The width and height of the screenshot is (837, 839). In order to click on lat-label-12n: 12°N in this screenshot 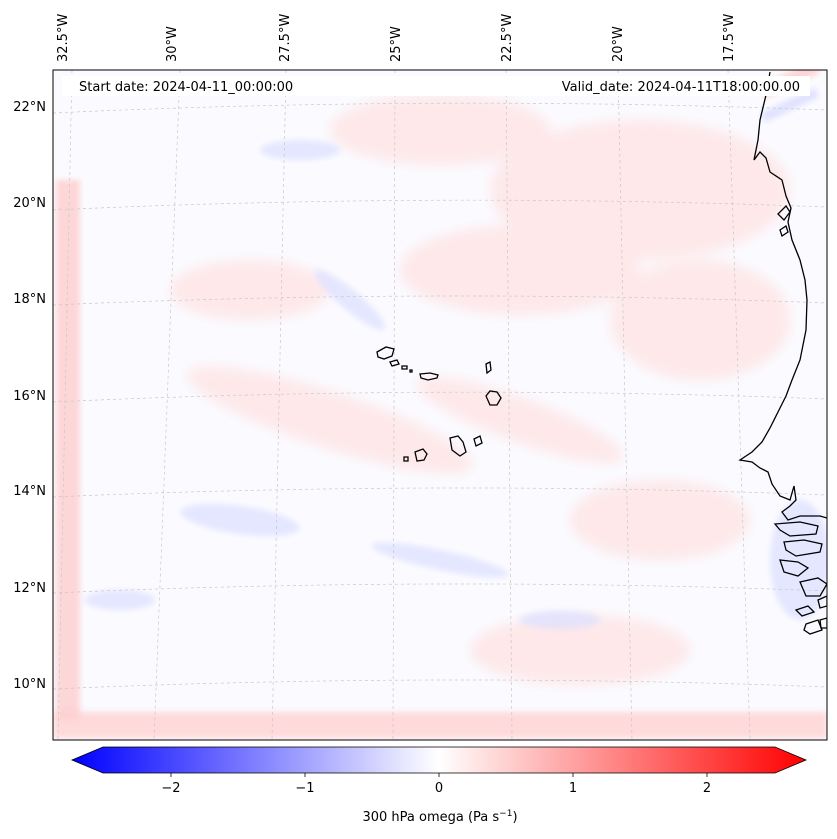, I will do `click(29, 588)`.